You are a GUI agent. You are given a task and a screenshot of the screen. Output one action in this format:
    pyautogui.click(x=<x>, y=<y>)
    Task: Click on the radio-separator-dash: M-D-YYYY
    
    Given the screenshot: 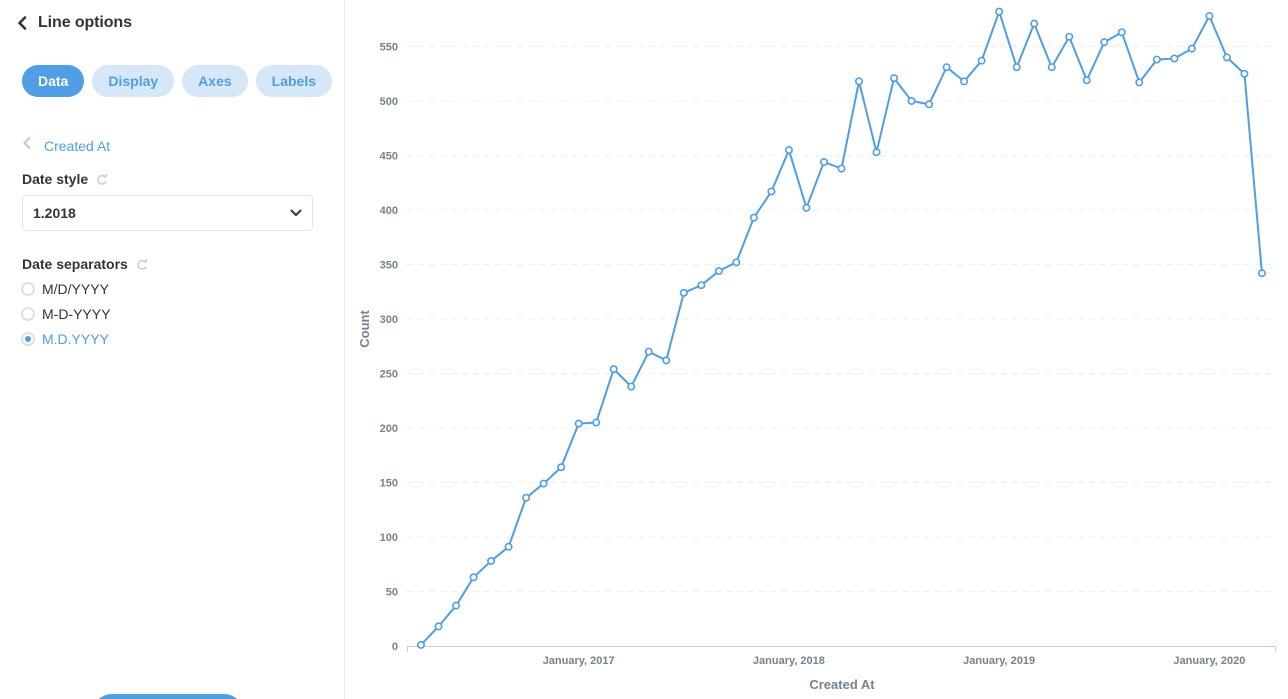 What is the action you would take?
    pyautogui.click(x=65, y=314)
    